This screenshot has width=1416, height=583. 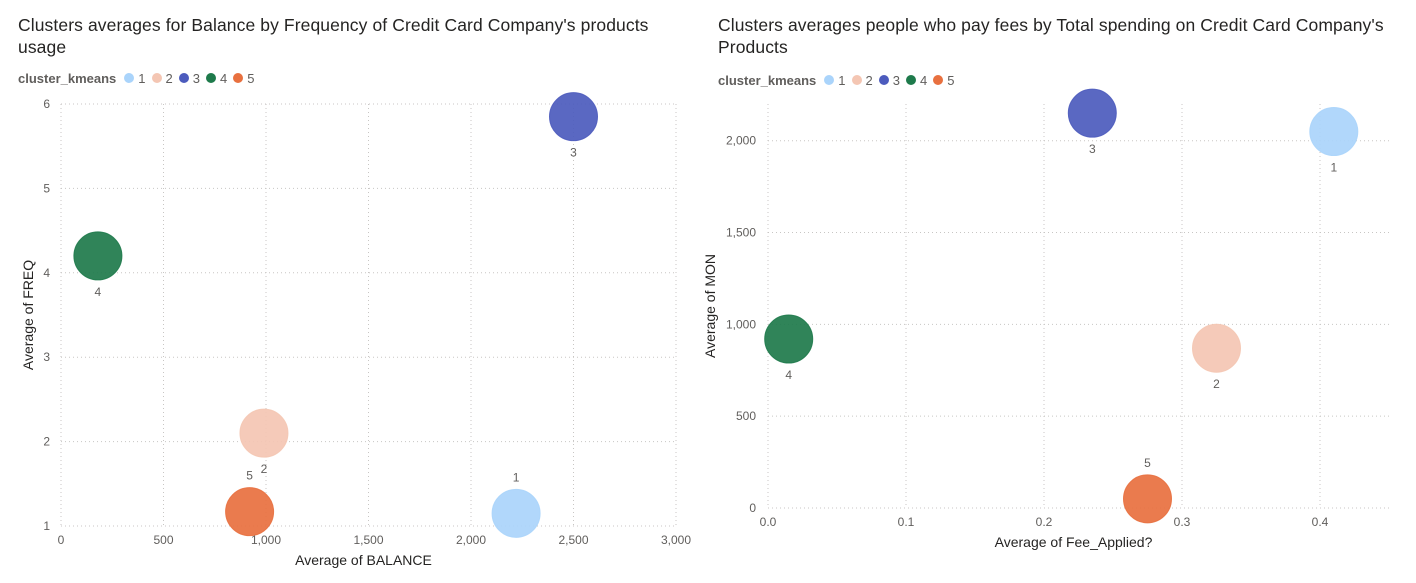 What do you see at coordinates (46, 357) in the screenshot?
I see `y-tick-label: 3` at bounding box center [46, 357].